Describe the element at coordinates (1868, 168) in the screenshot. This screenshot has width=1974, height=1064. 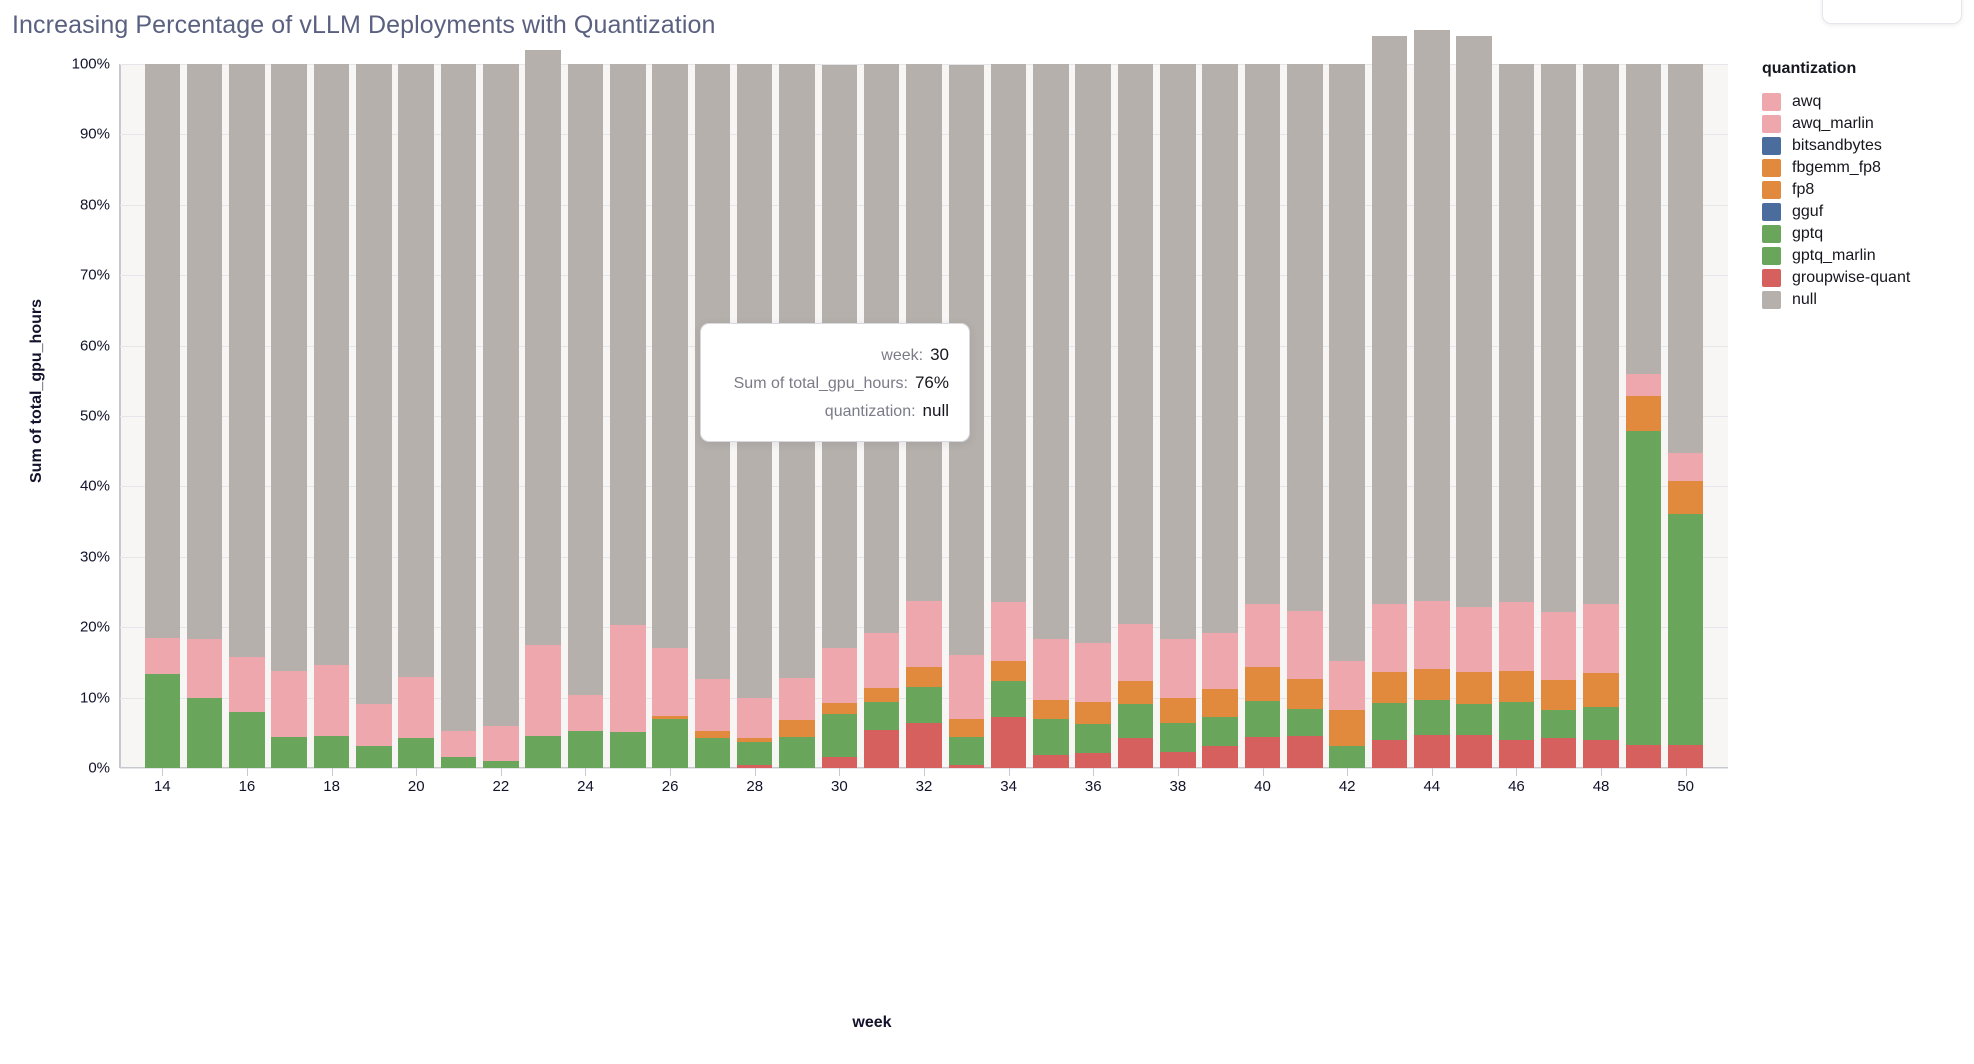
I see `legend-item-fbgemm_fp8: fbgemm_fp8` at that location.